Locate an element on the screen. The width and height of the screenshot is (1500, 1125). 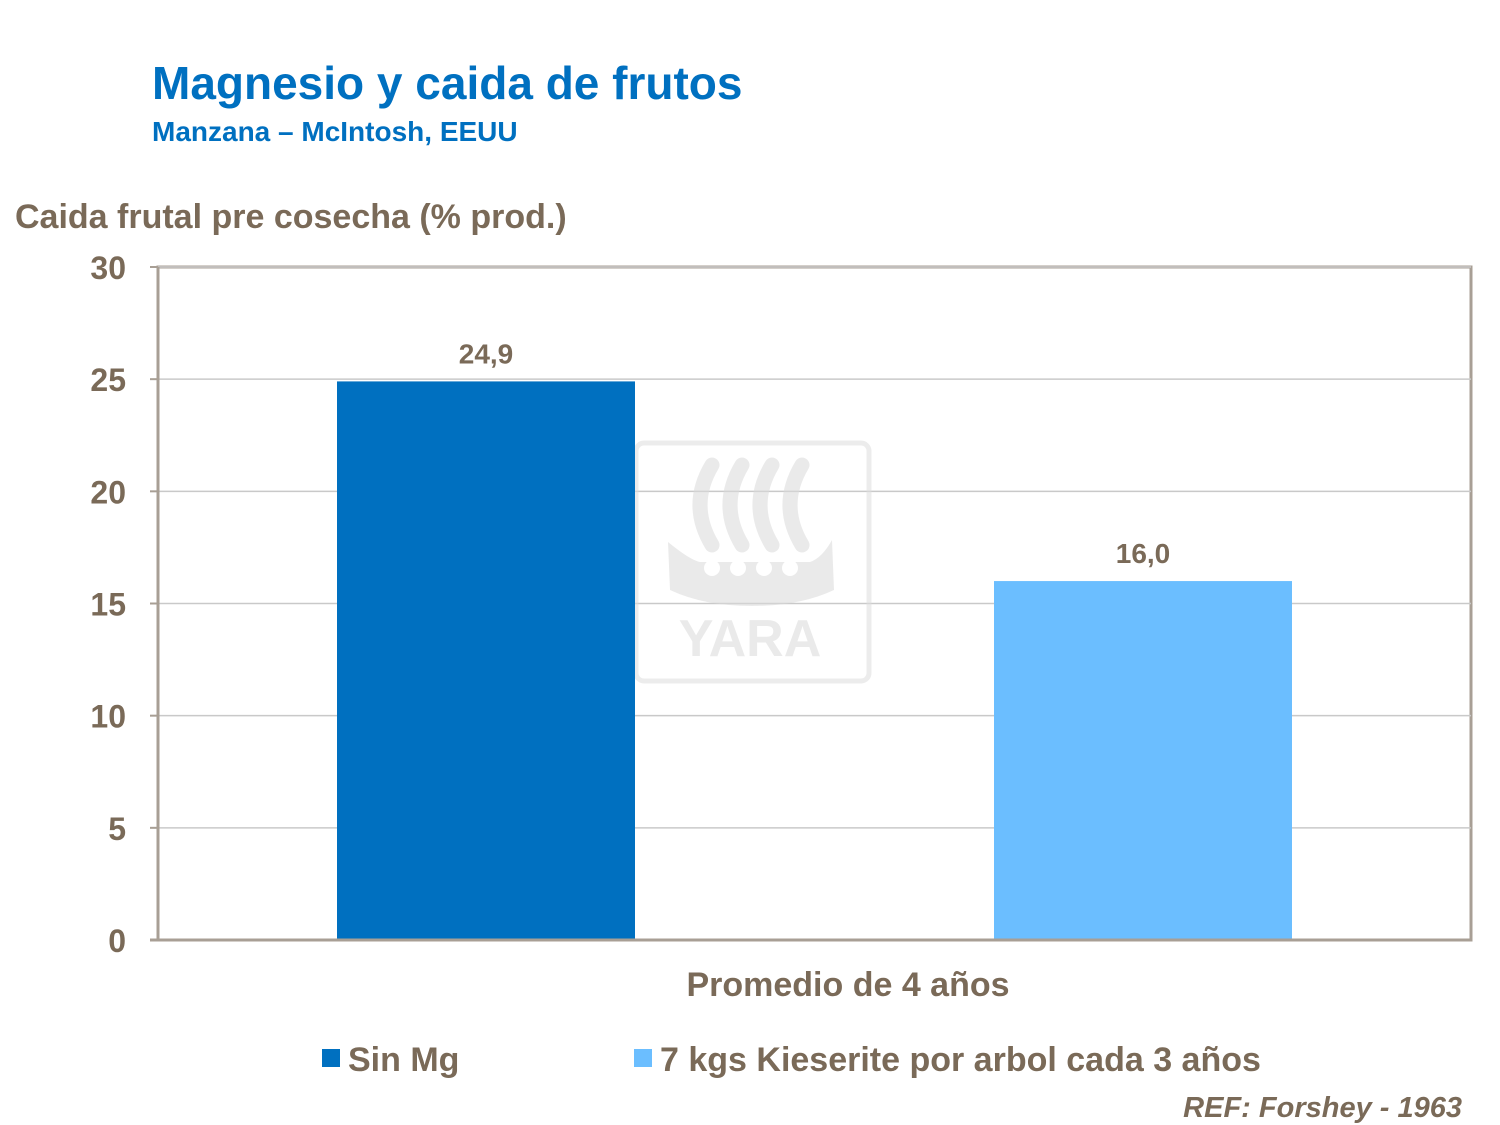
bar-value-label: 24,9 is located at coordinates (486, 353).